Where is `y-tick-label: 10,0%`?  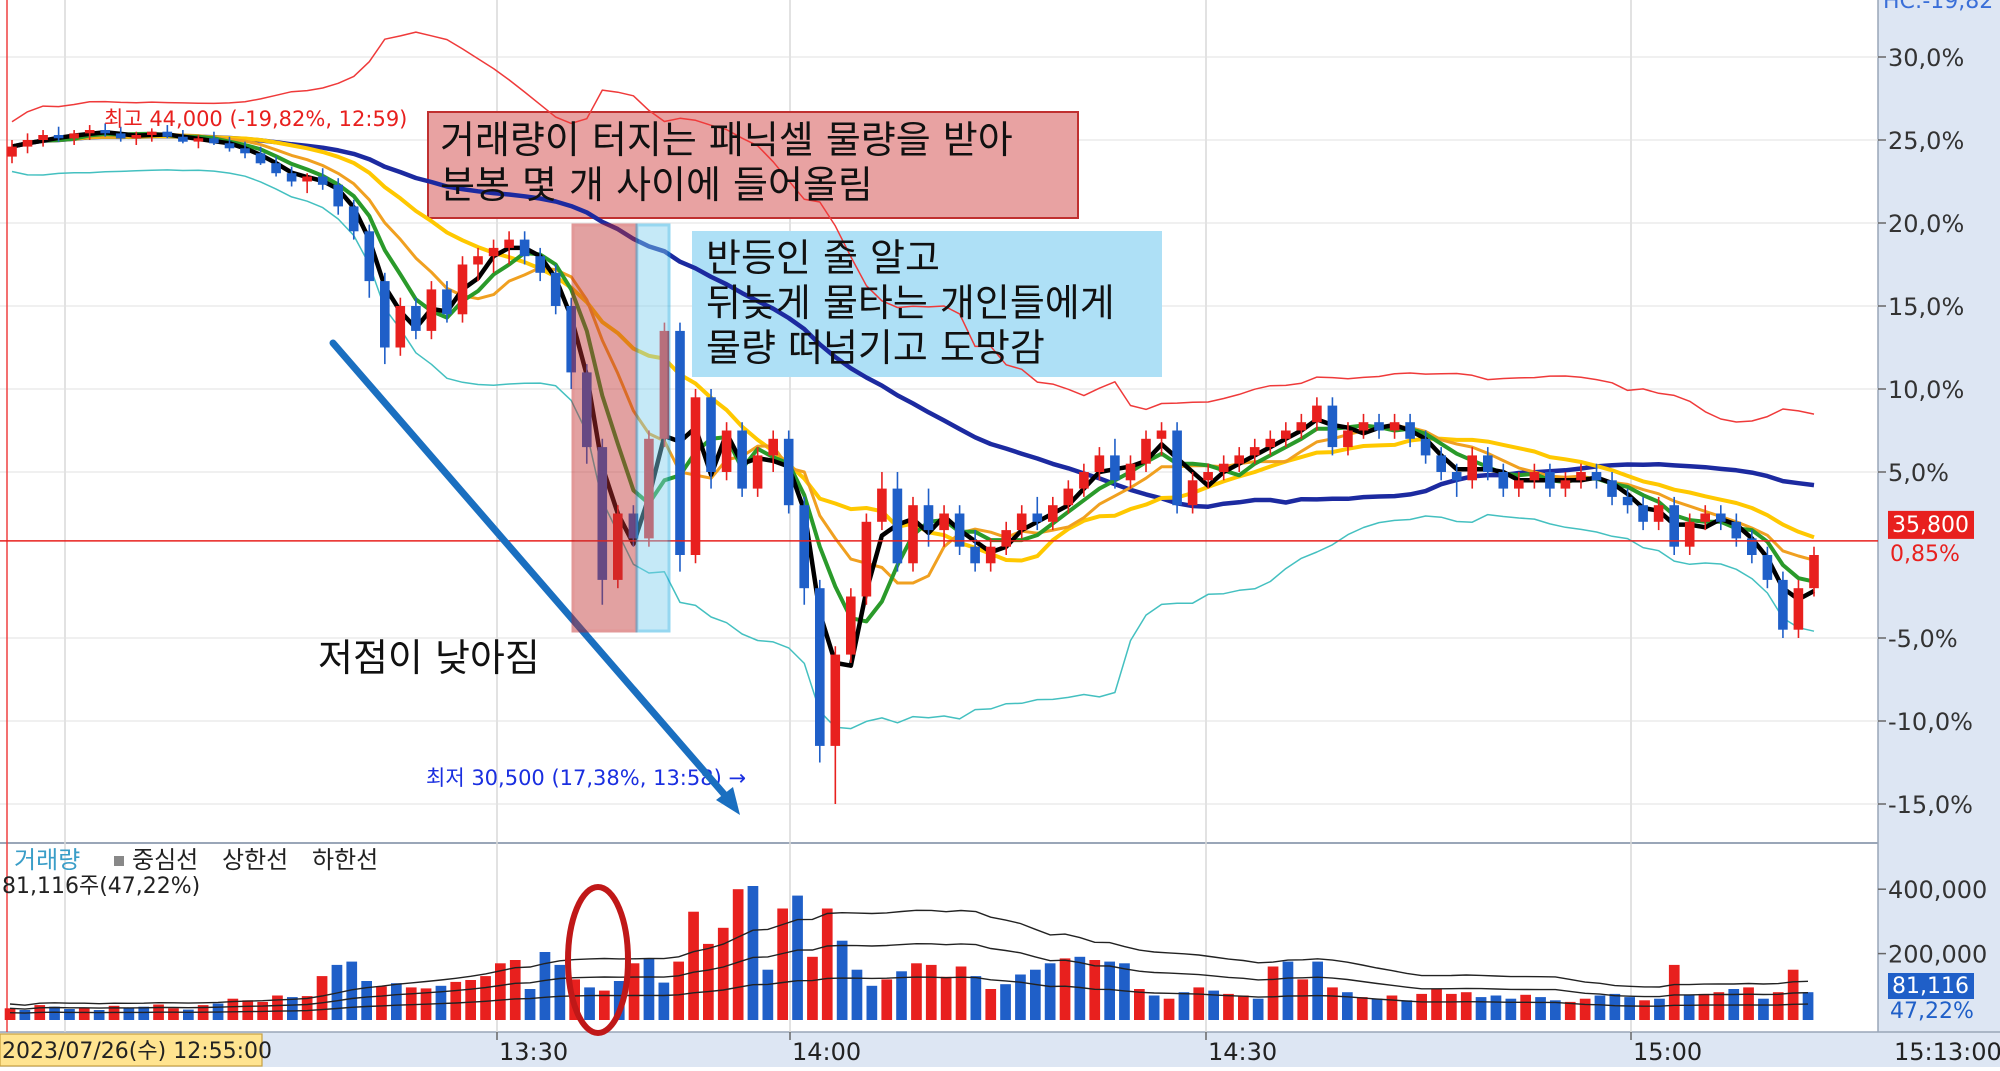 y-tick-label: 10,0% is located at coordinates (1926, 390).